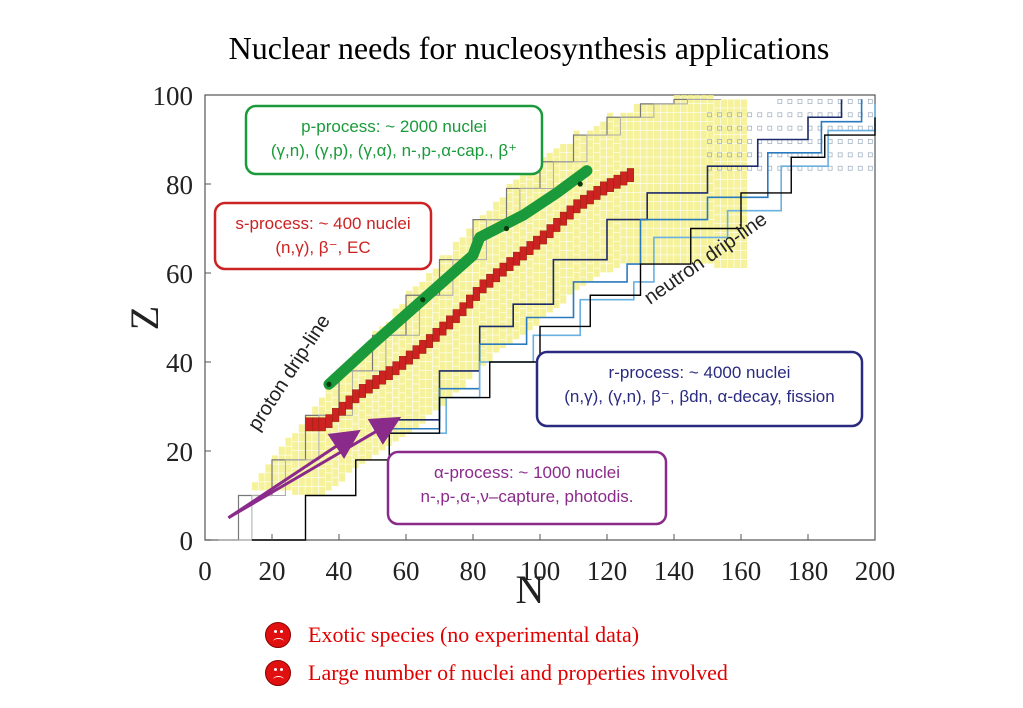 This screenshot has width=1023, height=708. What do you see at coordinates (527, 488) in the screenshot?
I see `annotation-frame` at bounding box center [527, 488].